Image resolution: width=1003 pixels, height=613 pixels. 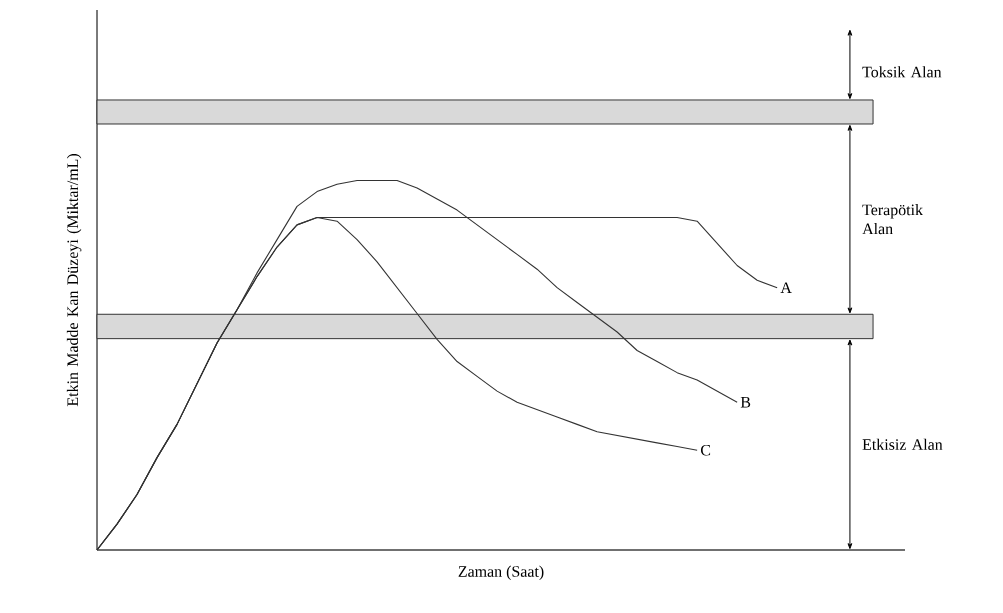 I want to click on text: Etkisiz Alan, so click(x=902, y=444).